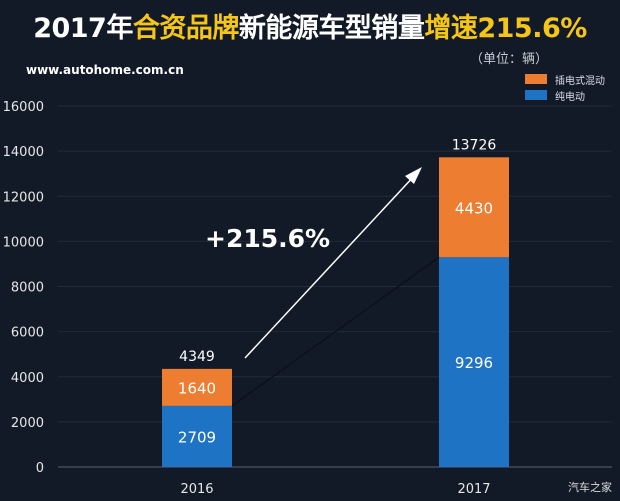  I want to click on y-tick-label: 4000, so click(27, 378).